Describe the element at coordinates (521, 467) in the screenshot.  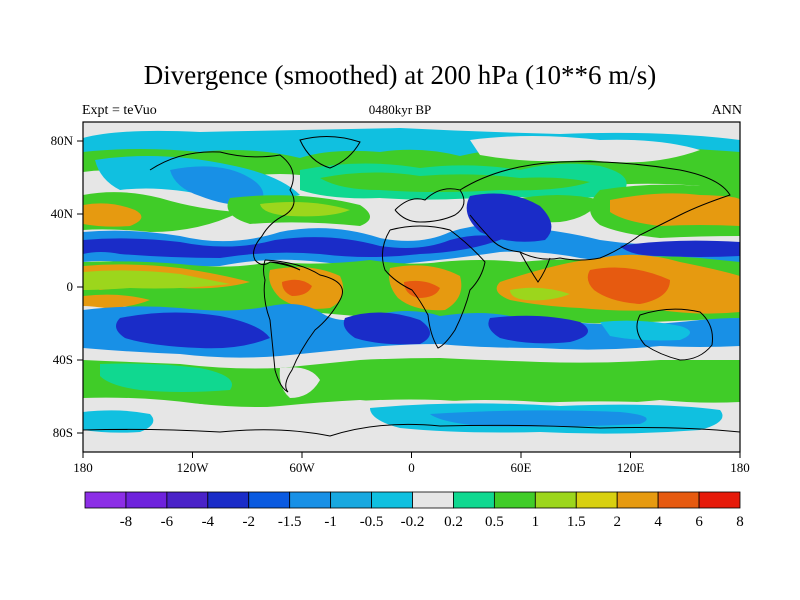
I see `x-tick-label: 60E` at that location.